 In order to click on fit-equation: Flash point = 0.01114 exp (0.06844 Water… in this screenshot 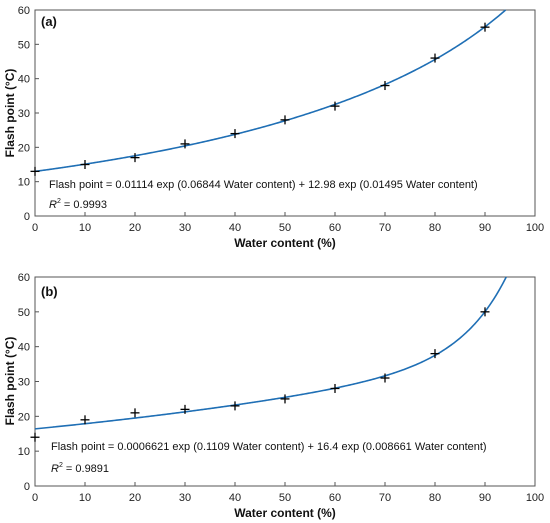, I will do `click(263, 185)`.